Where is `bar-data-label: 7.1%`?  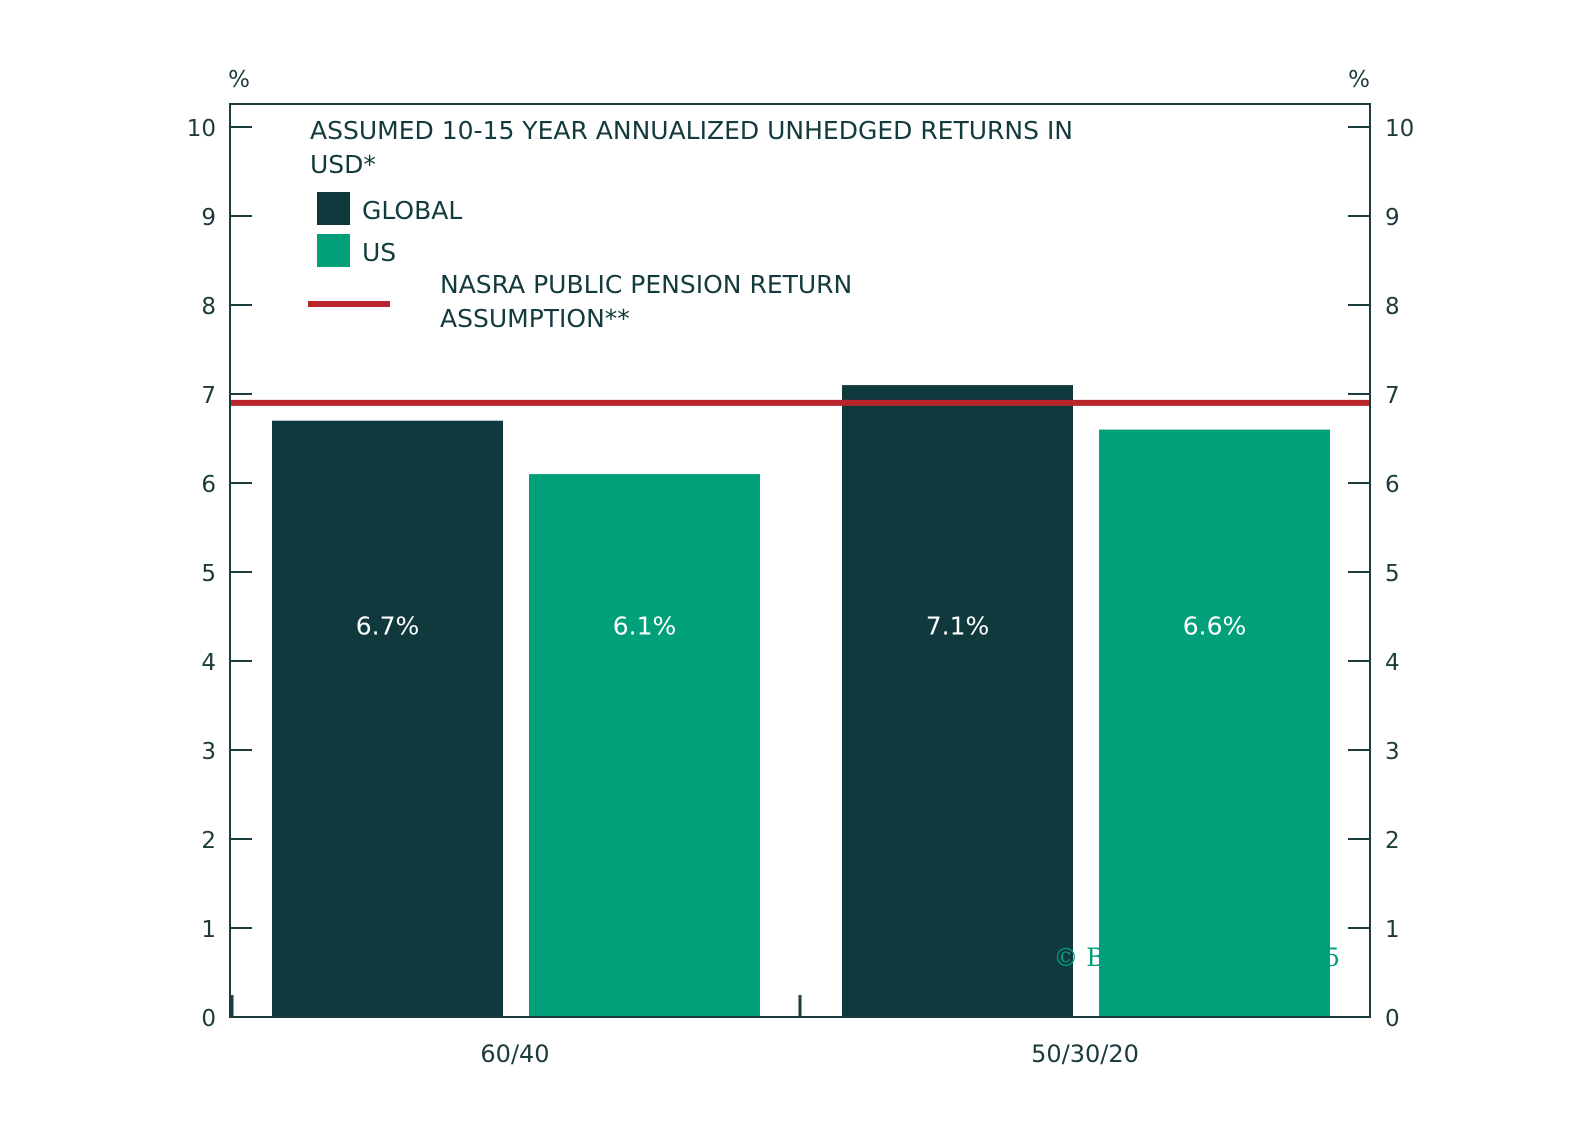 bar-data-label: 7.1% is located at coordinates (958, 625).